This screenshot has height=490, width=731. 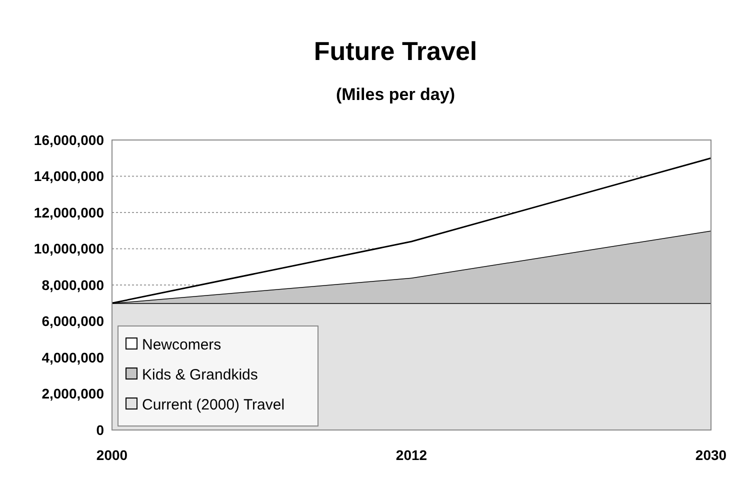 I want to click on x-tick-label: 2000, so click(x=112, y=455).